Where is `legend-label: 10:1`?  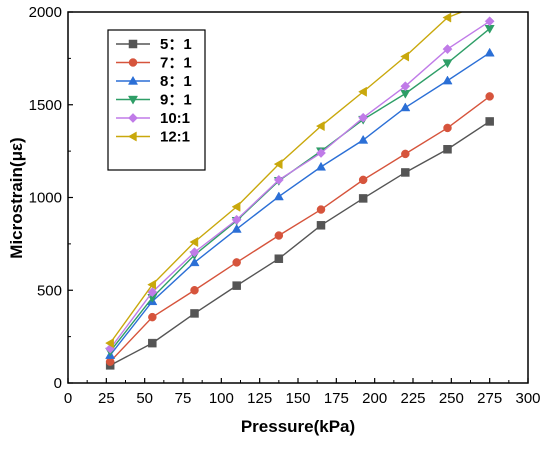 legend-label: 10:1 is located at coordinates (175, 118).